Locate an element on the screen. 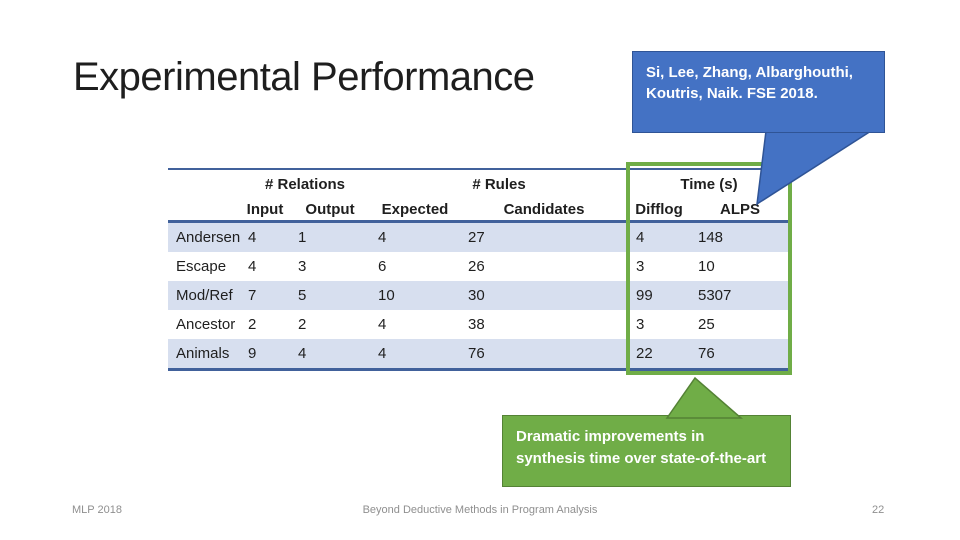 This screenshot has height=540, width=960. cell-modref-candidates: 30 is located at coordinates (544, 295).